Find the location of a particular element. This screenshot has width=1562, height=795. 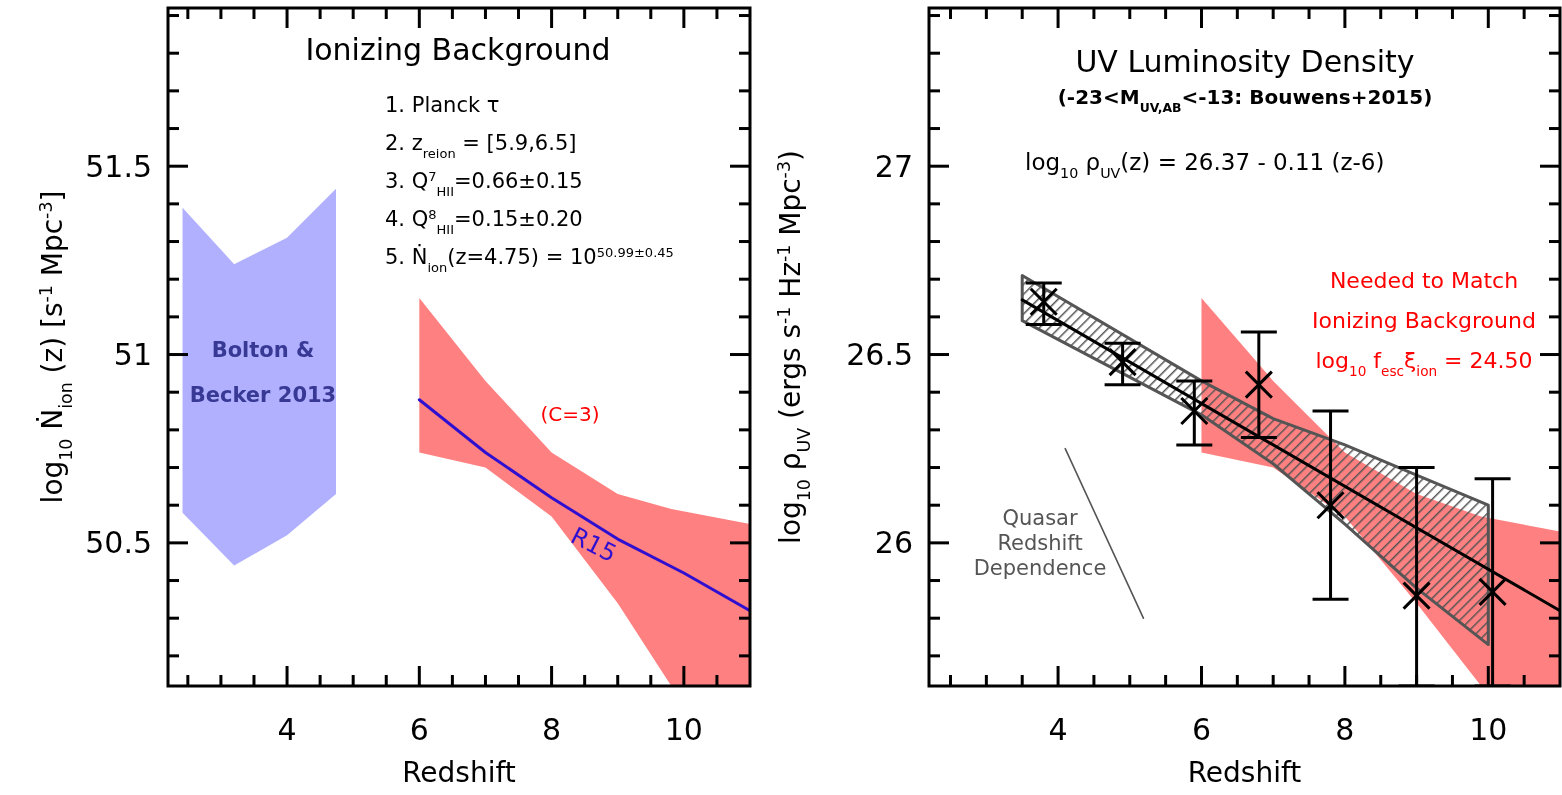

y-tick-label: 51 is located at coordinates (132, 355).